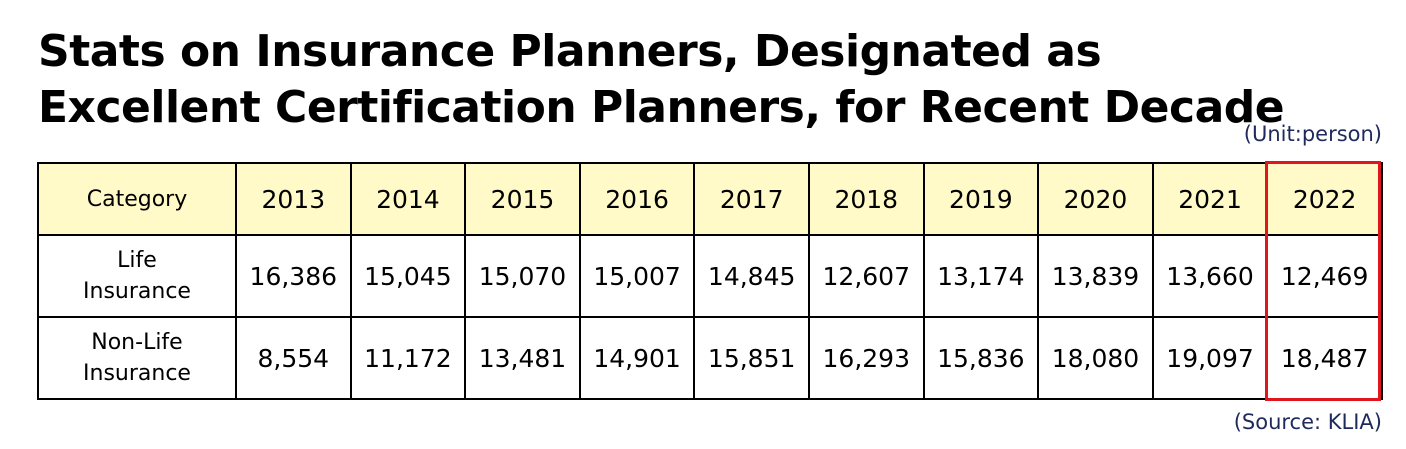 The height and width of the screenshot is (449, 1406). What do you see at coordinates (293, 199) in the screenshot?
I see `header-year: 2013` at bounding box center [293, 199].